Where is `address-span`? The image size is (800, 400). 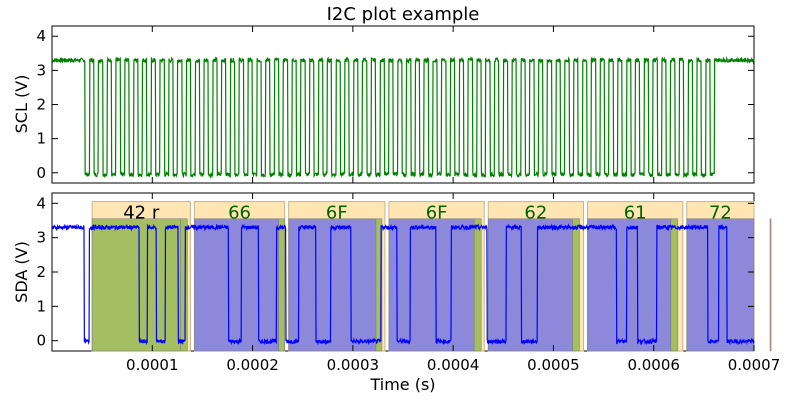 address-span is located at coordinates (136, 285).